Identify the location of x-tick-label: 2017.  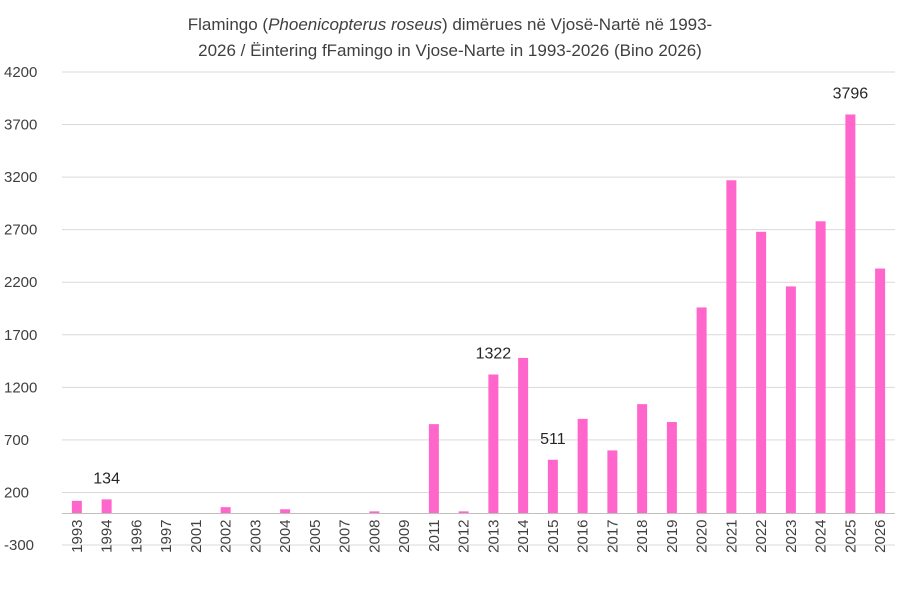
(612, 535).